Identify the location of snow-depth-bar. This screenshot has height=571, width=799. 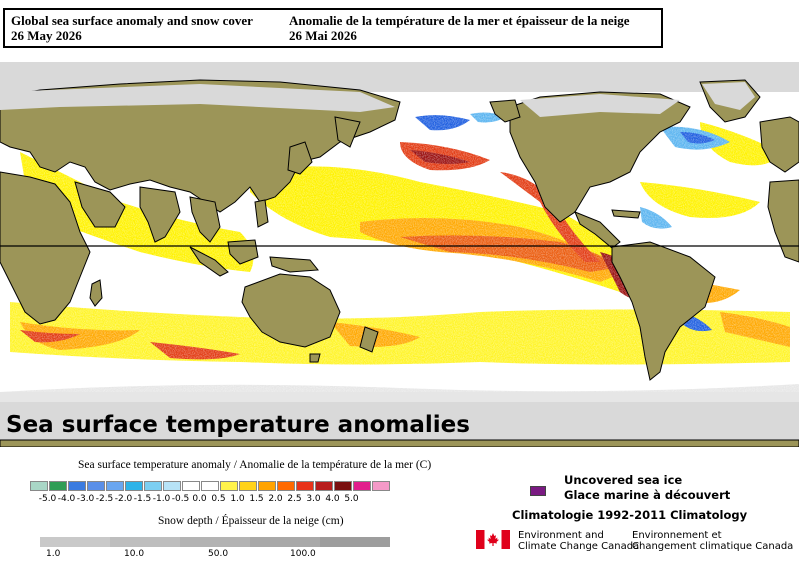
(215, 542).